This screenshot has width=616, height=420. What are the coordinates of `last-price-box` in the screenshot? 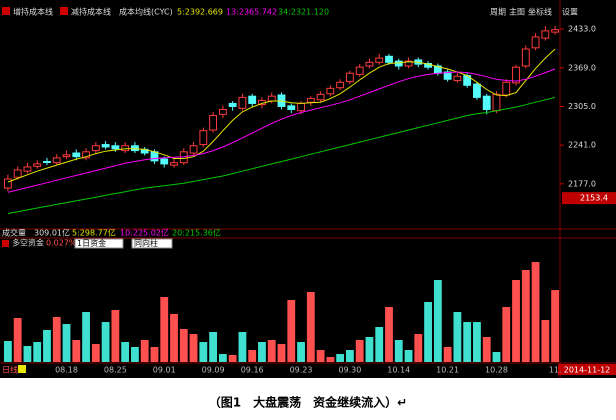 It's located at (589, 198).